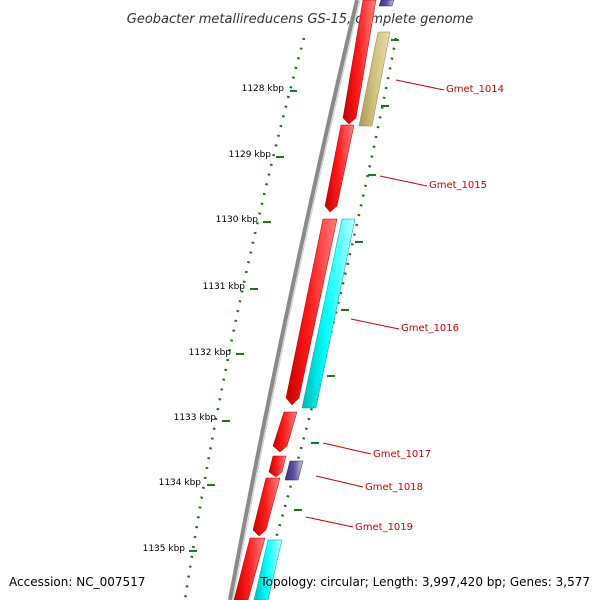  I want to click on gene-label-gmet-1015: Gmet_1015, so click(458, 185).